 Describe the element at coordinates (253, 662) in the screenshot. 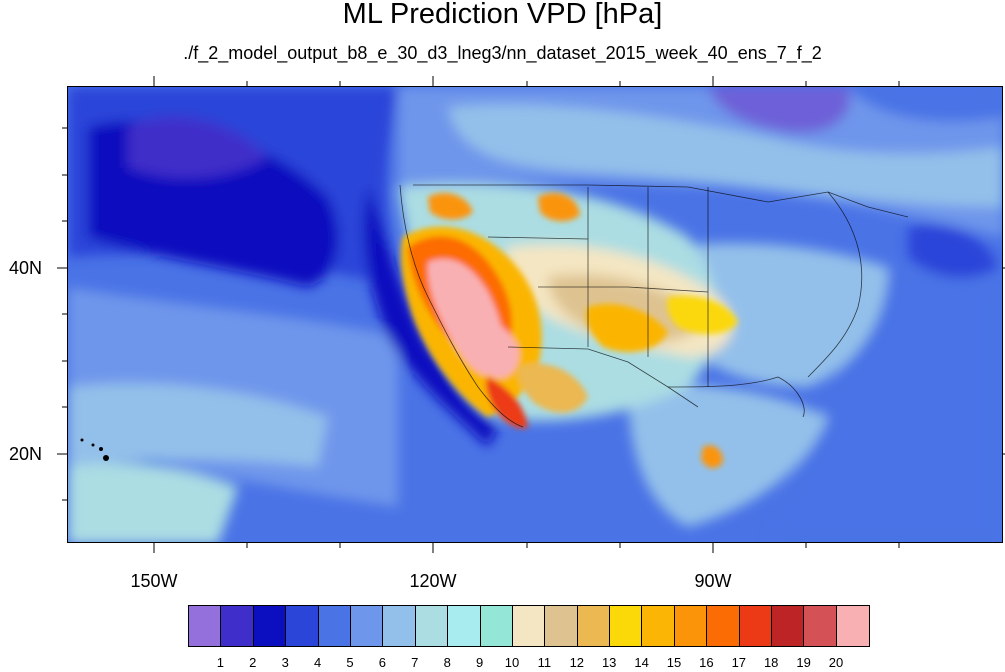

I see `colorbar-label: 2` at that location.